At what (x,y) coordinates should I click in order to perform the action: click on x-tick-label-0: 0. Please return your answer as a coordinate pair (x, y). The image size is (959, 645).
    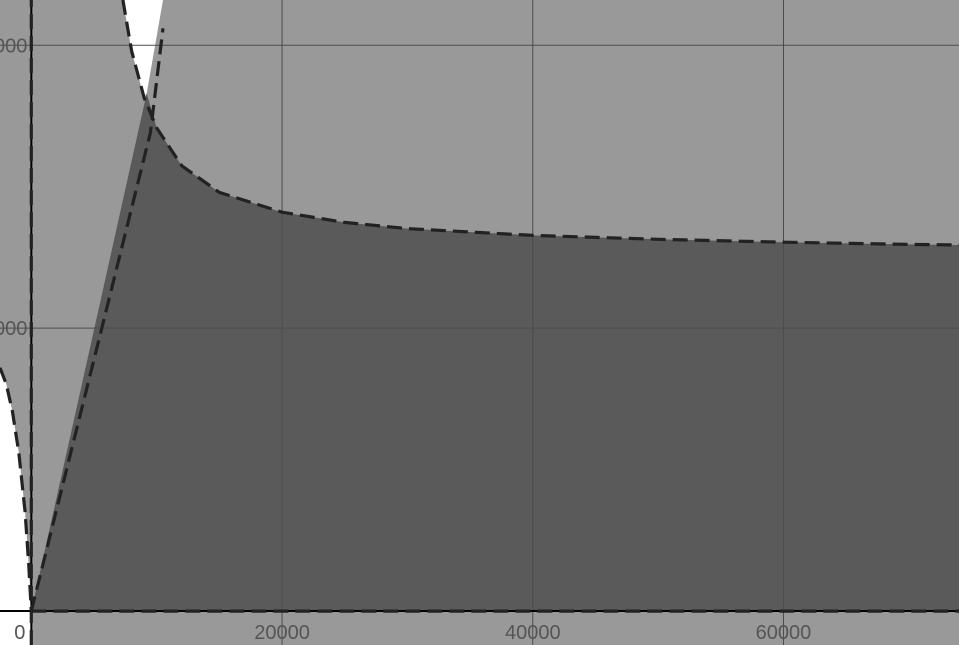
    Looking at the image, I should click on (19, 633).